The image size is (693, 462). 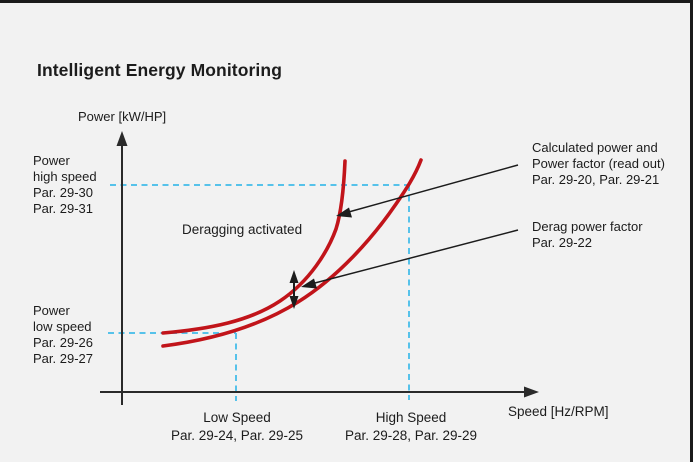 I want to click on power-high-speed-label: Power high speed Par. 29-30 Par. 29-31, so click(x=65, y=185).